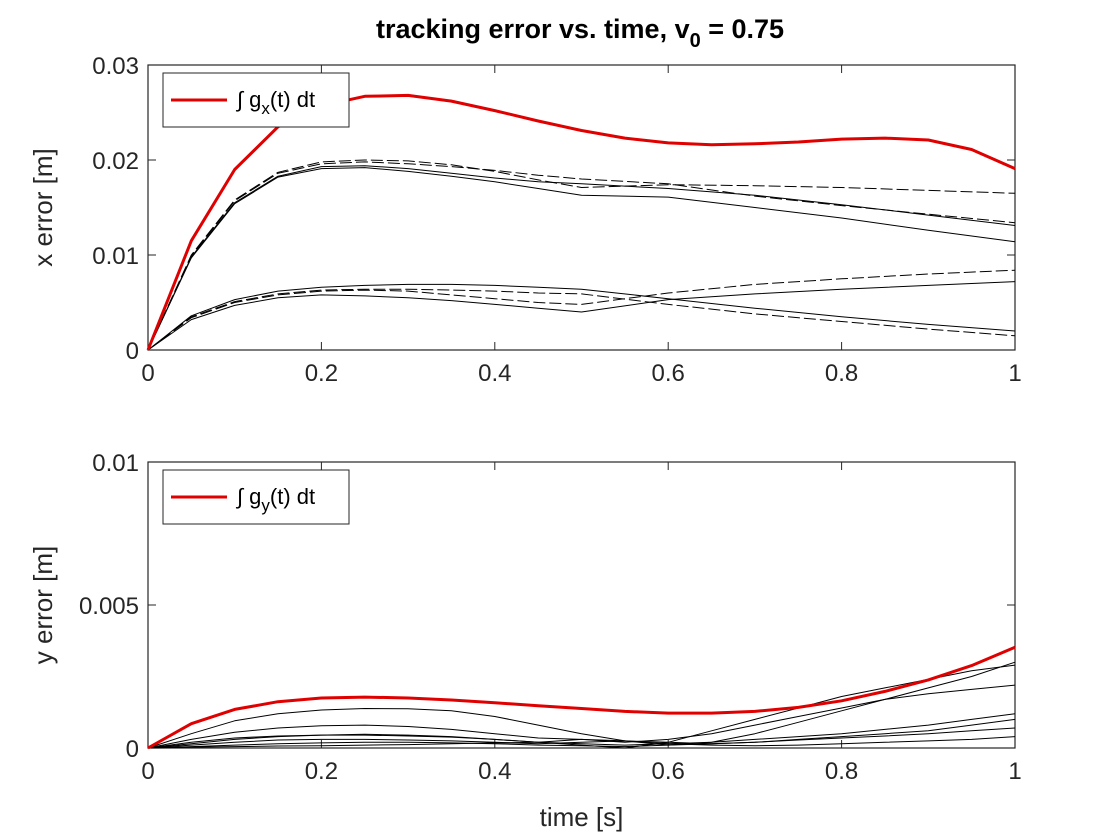 The image size is (1120, 840). What do you see at coordinates (742, 29) in the screenshot?
I see `chart-title-tail: = 0.75` at bounding box center [742, 29].